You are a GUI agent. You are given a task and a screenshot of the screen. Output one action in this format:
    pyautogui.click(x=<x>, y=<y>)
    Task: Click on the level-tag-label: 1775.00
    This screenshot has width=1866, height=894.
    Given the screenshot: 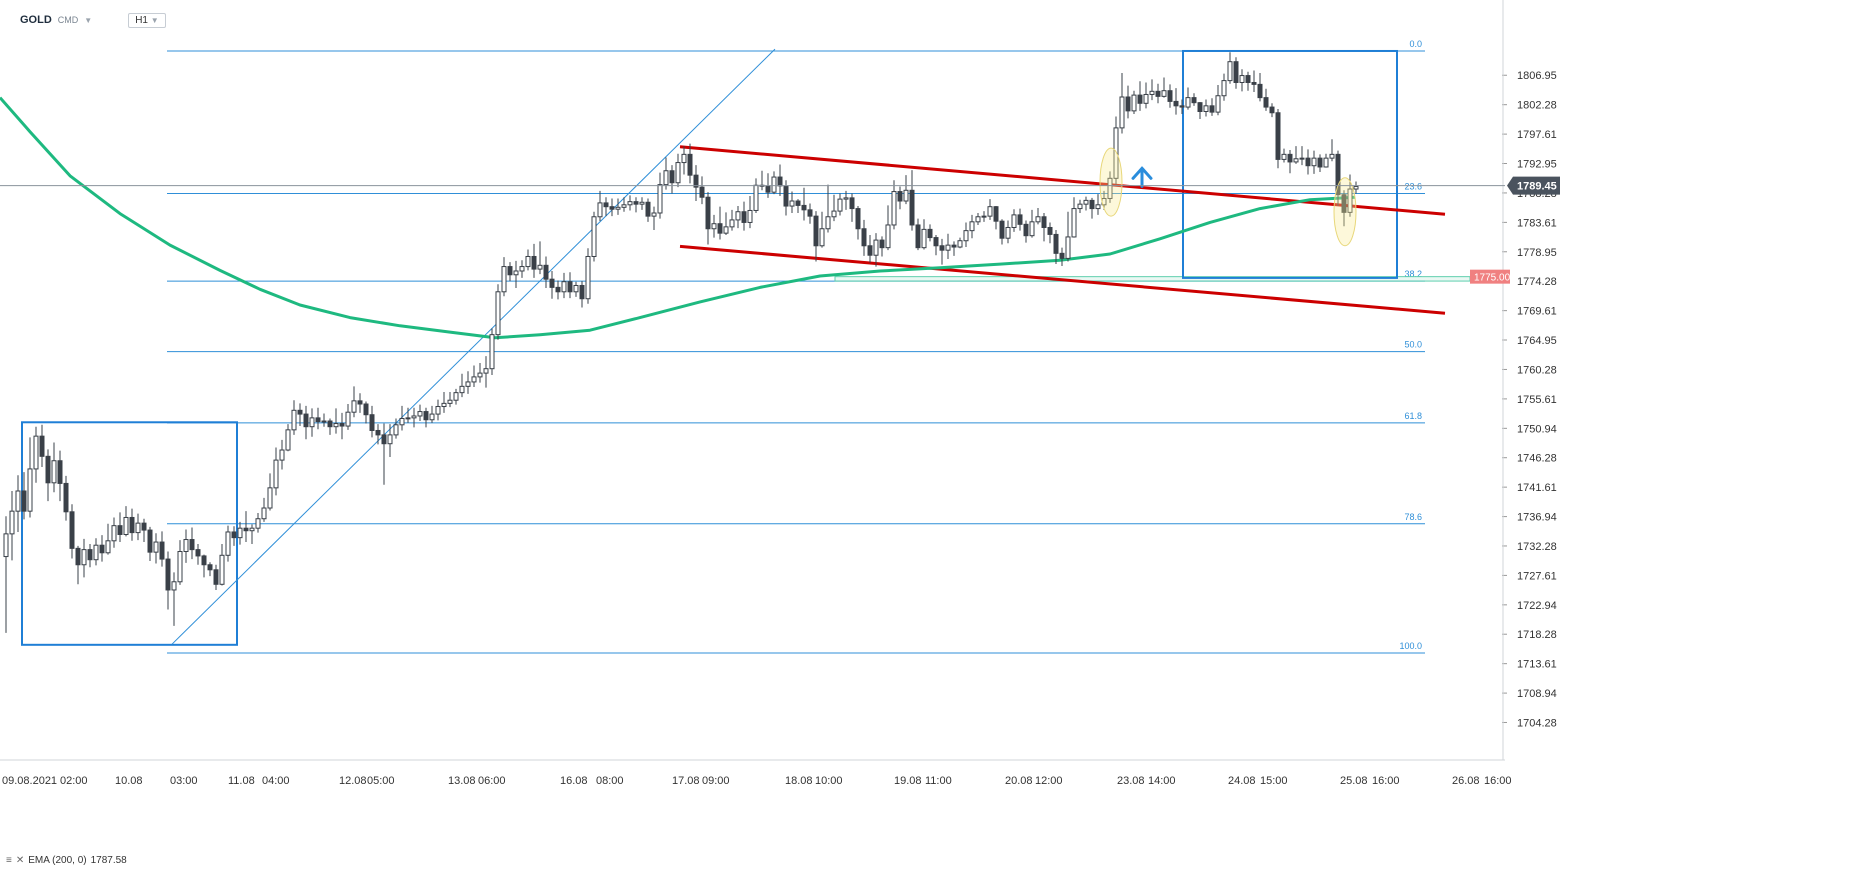 What is the action you would take?
    pyautogui.click(x=1492, y=278)
    